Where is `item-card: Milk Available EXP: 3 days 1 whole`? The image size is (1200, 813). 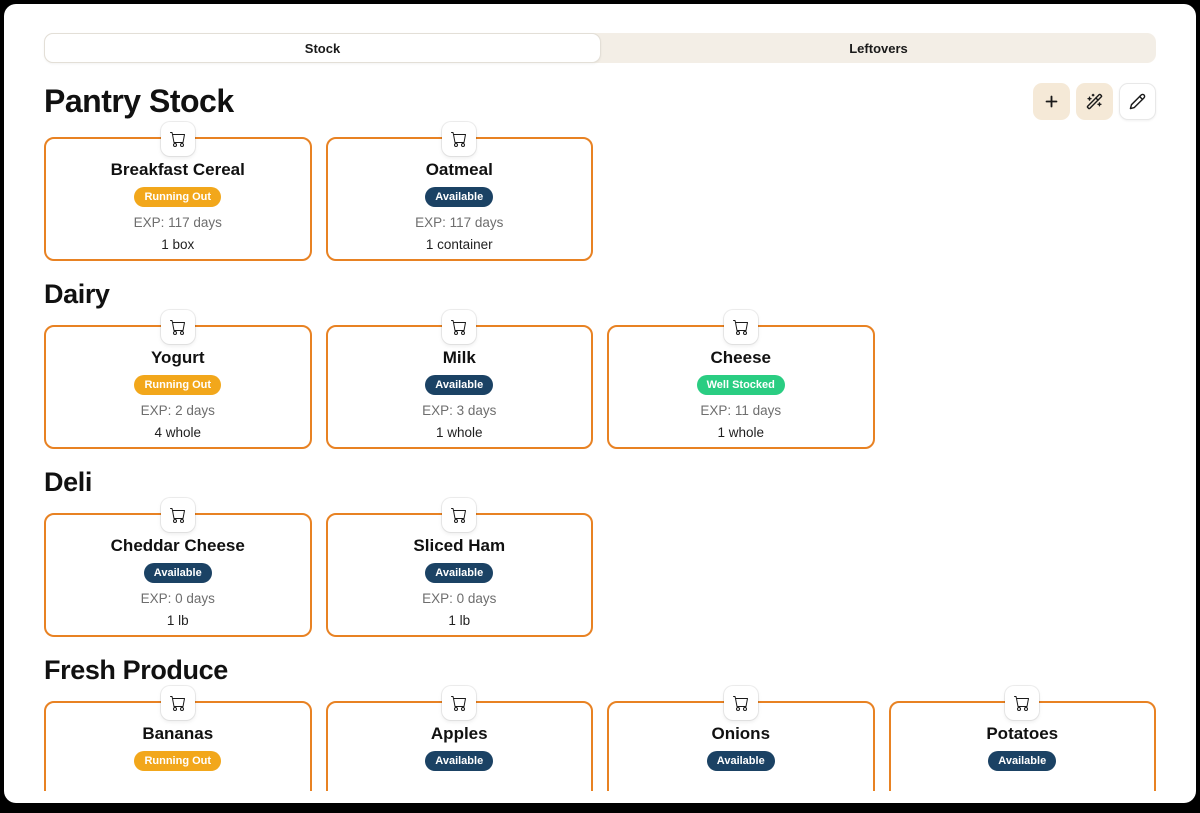 item-card: Milk Available EXP: 3 days 1 whole is located at coordinates (459, 379).